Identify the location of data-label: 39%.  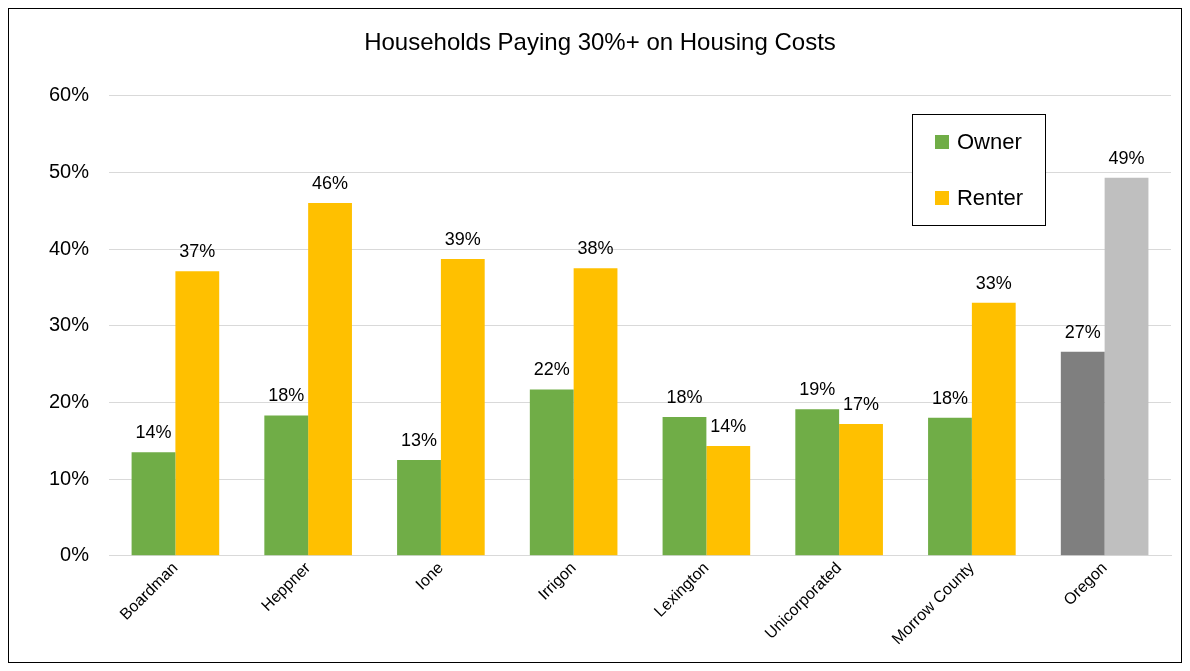
(462, 239).